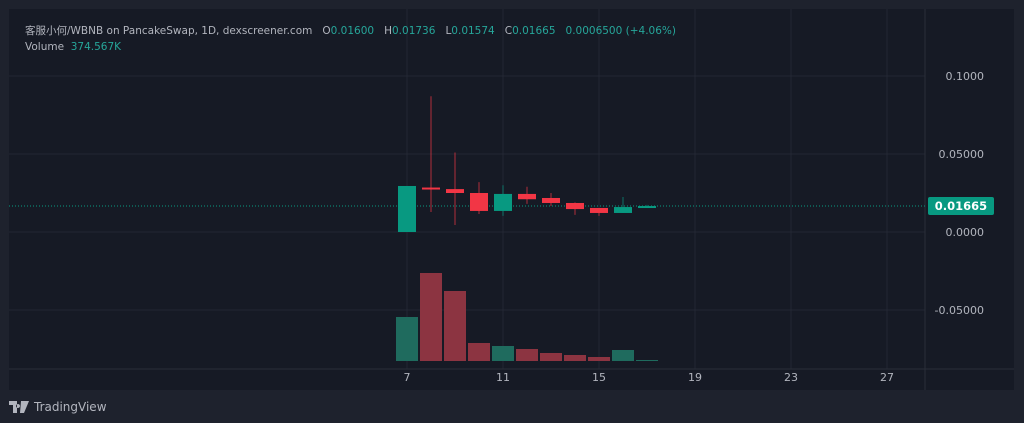 The height and width of the screenshot is (423, 1024). Describe the element at coordinates (959, 310) in the screenshot. I see `y-tick-label: -0.05000` at that location.